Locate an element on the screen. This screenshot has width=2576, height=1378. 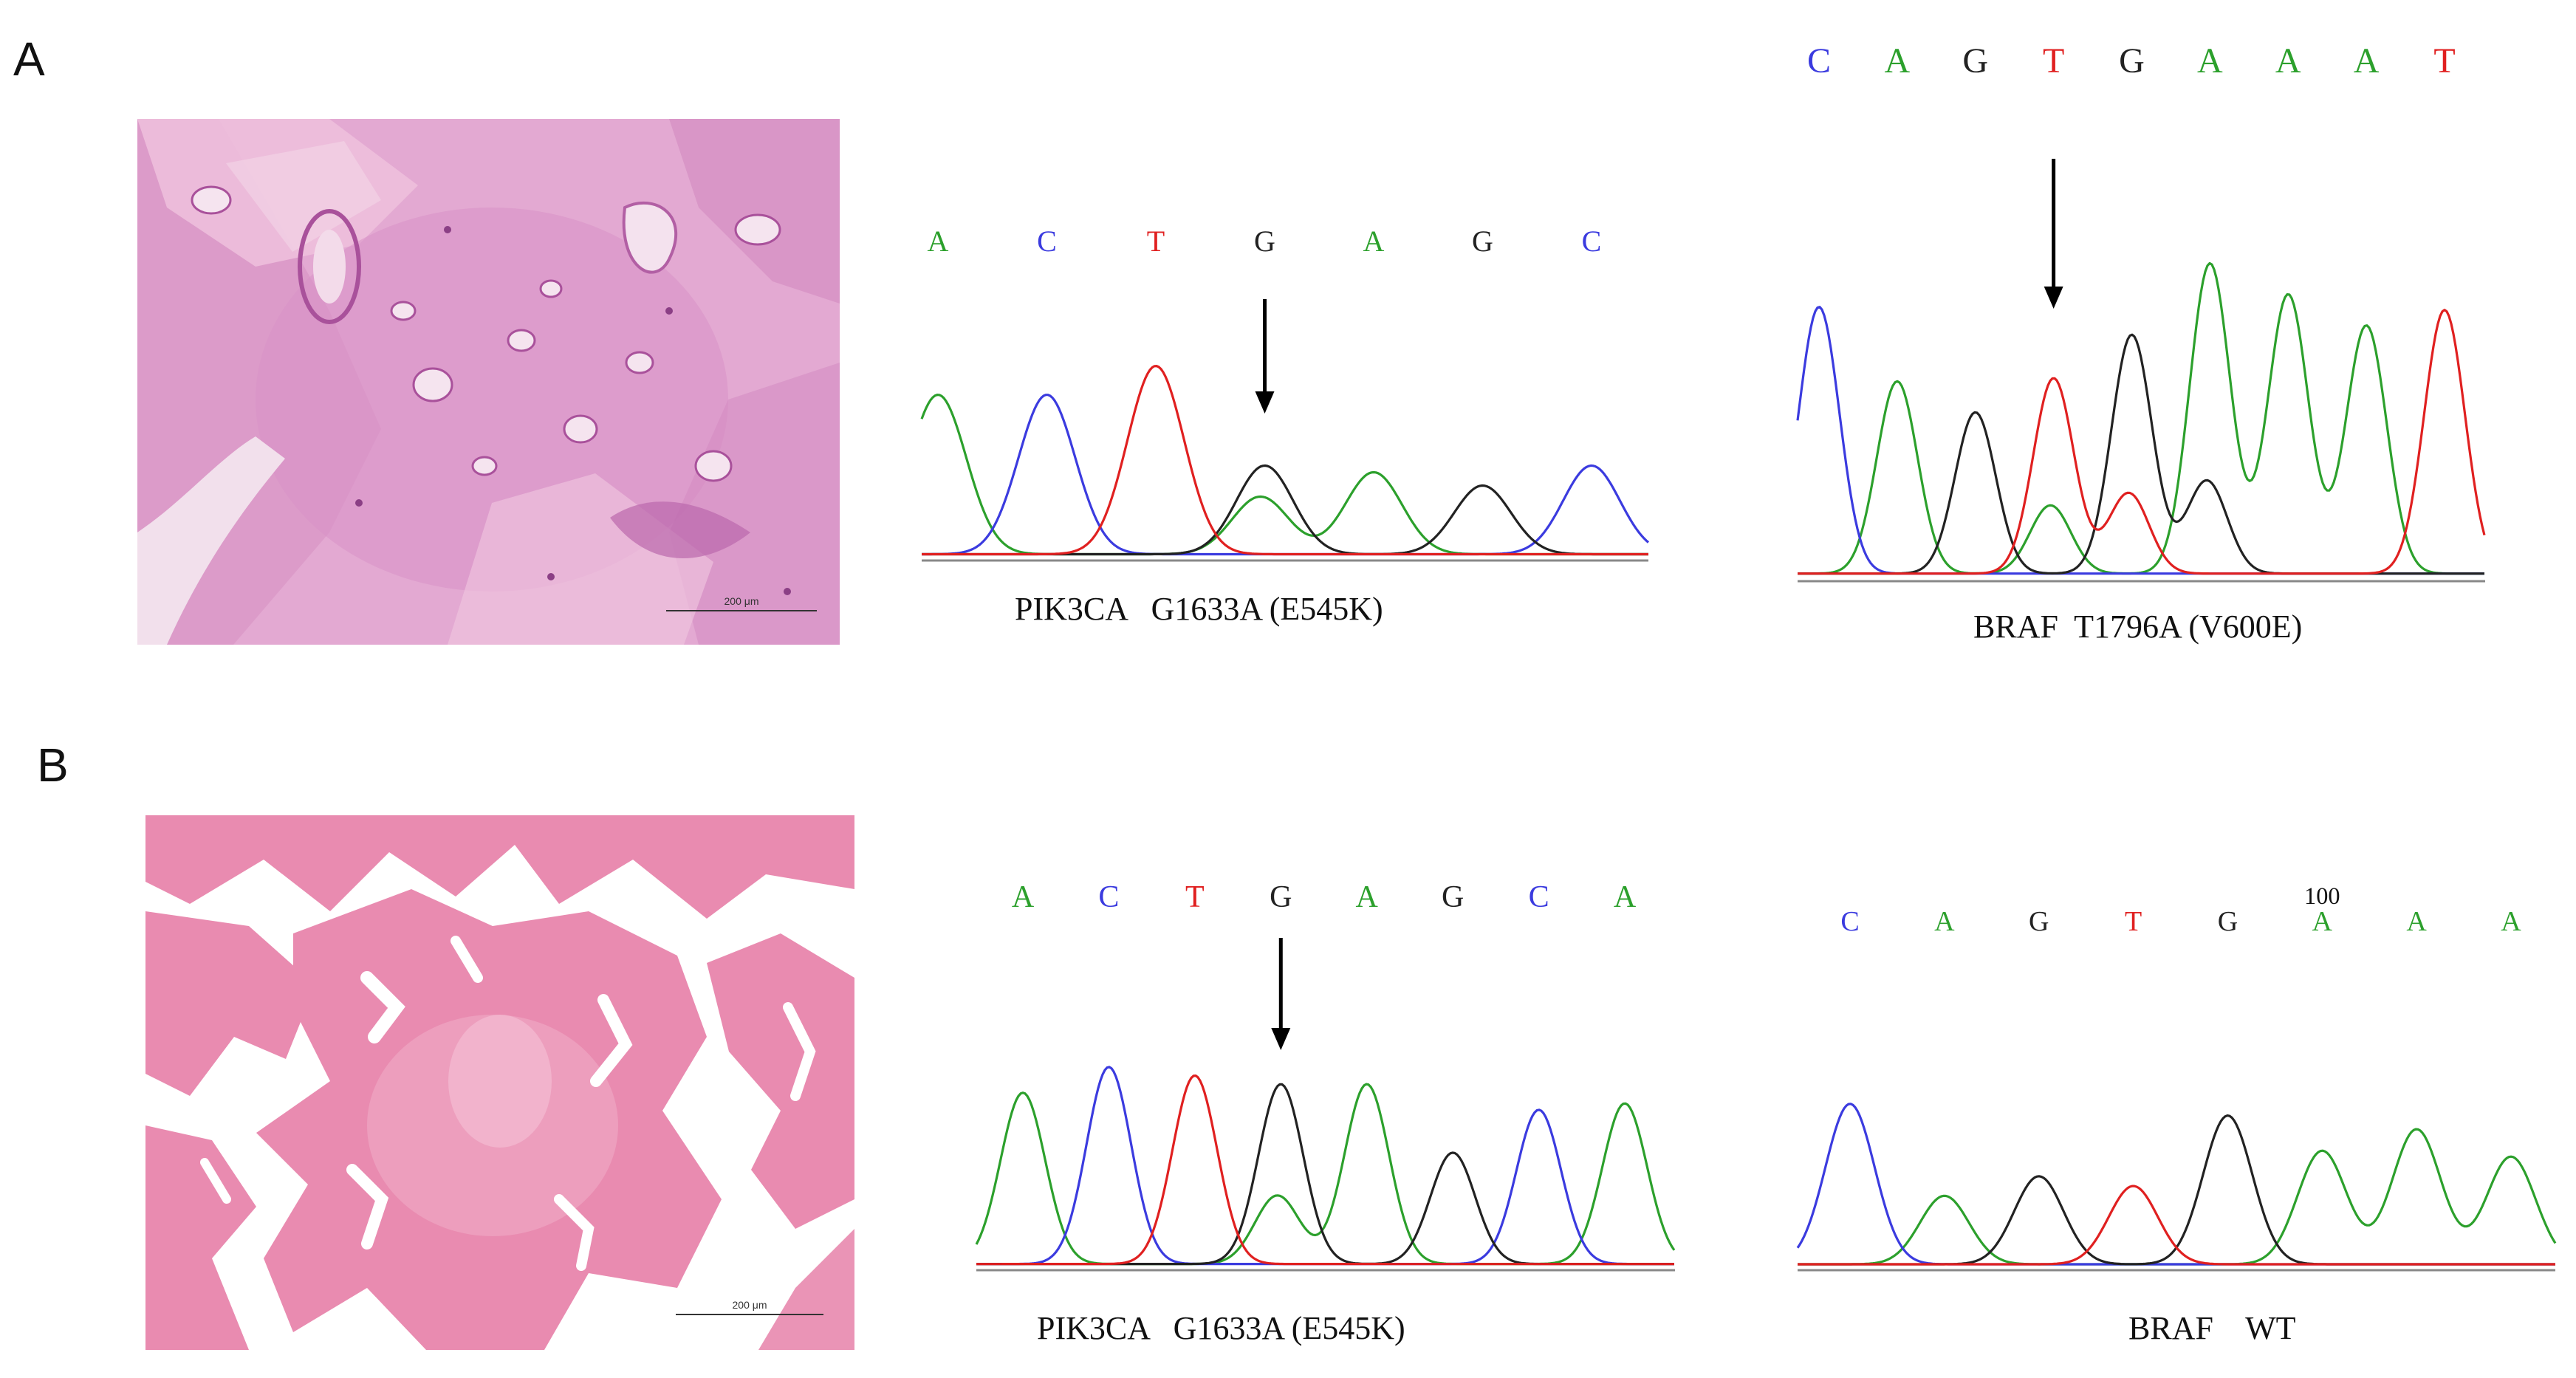
scale-bar-label-b: 200 μm is located at coordinates (750, 1305).